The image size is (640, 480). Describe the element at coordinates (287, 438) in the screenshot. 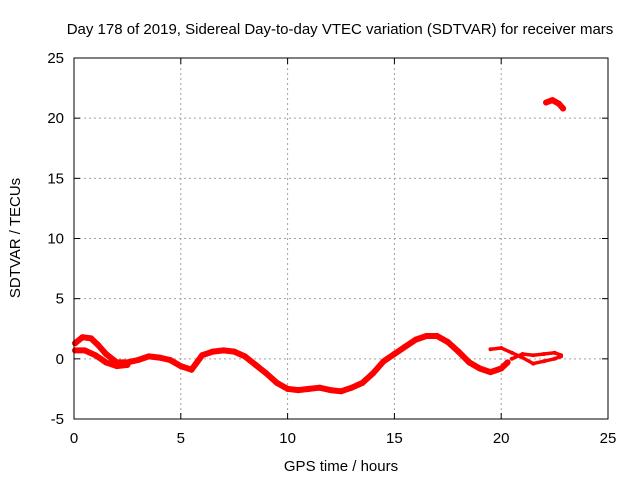

I see `x-tick-label: 10` at that location.